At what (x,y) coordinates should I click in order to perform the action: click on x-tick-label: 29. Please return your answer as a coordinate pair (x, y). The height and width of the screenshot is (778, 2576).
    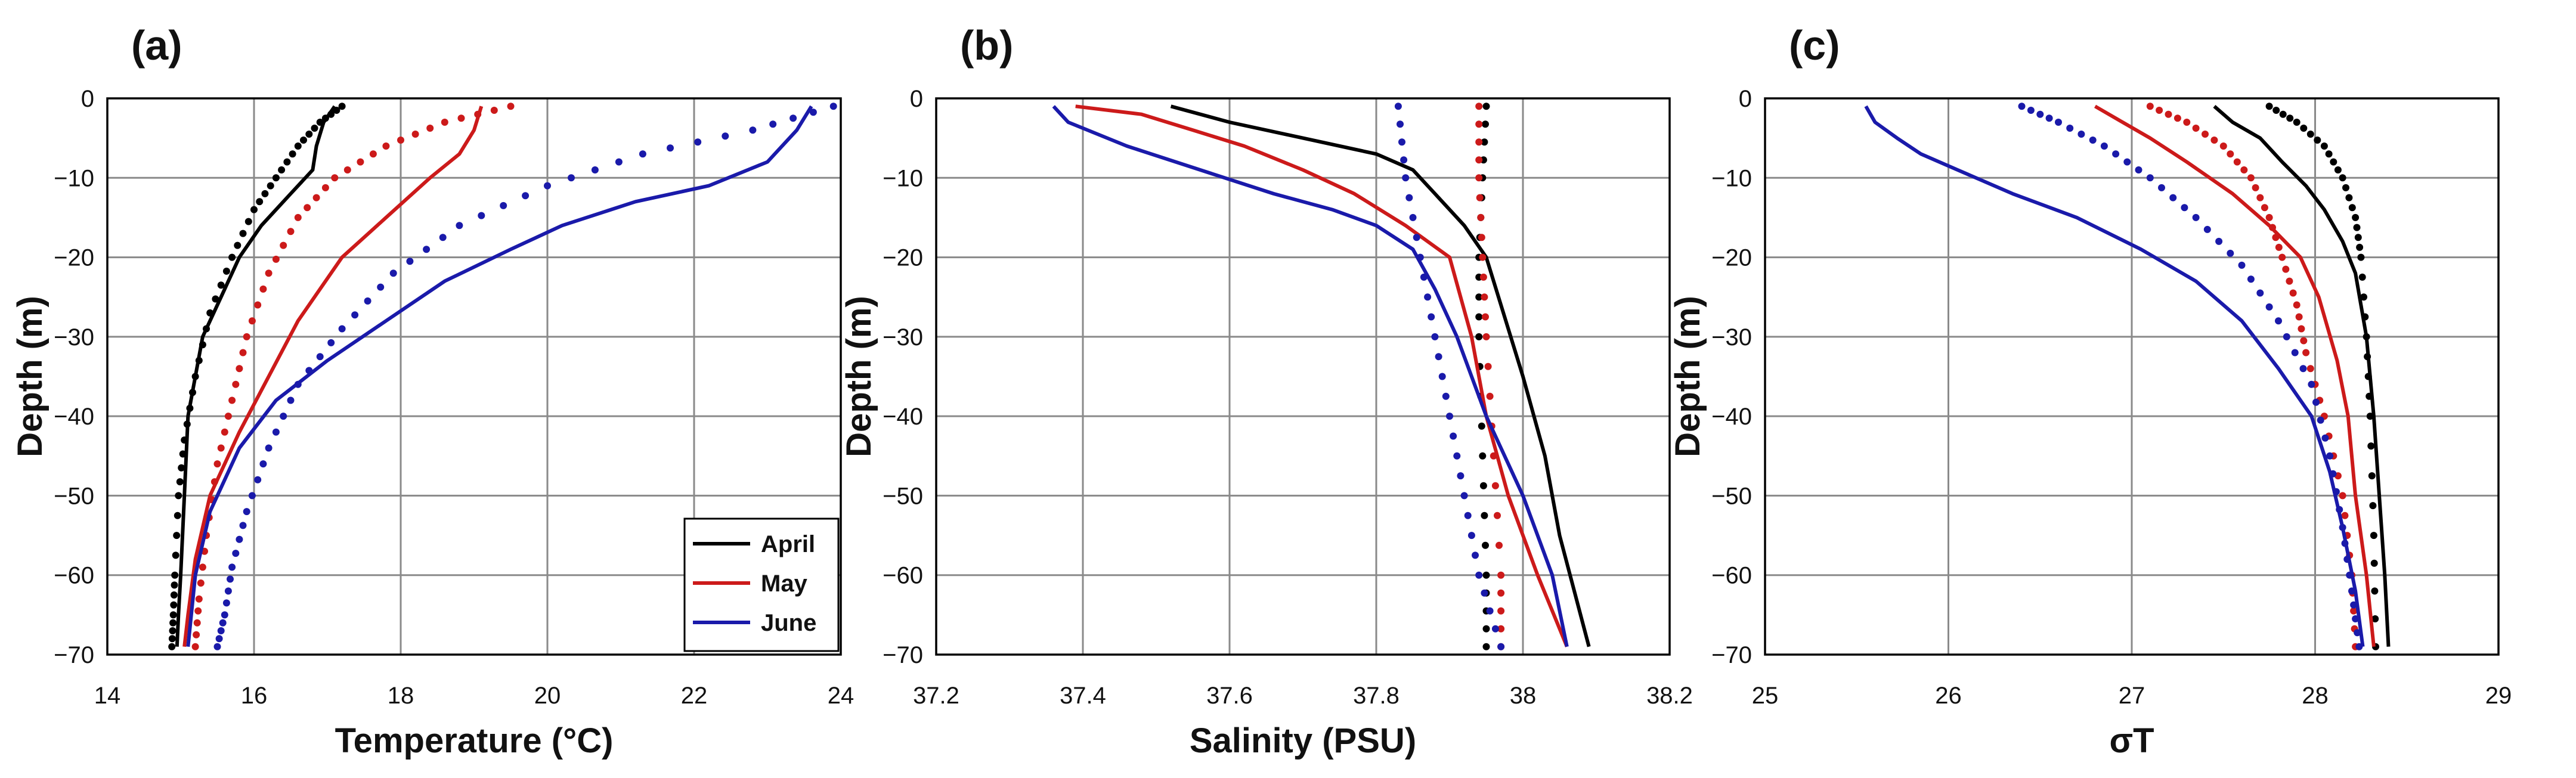
    Looking at the image, I should click on (2498, 696).